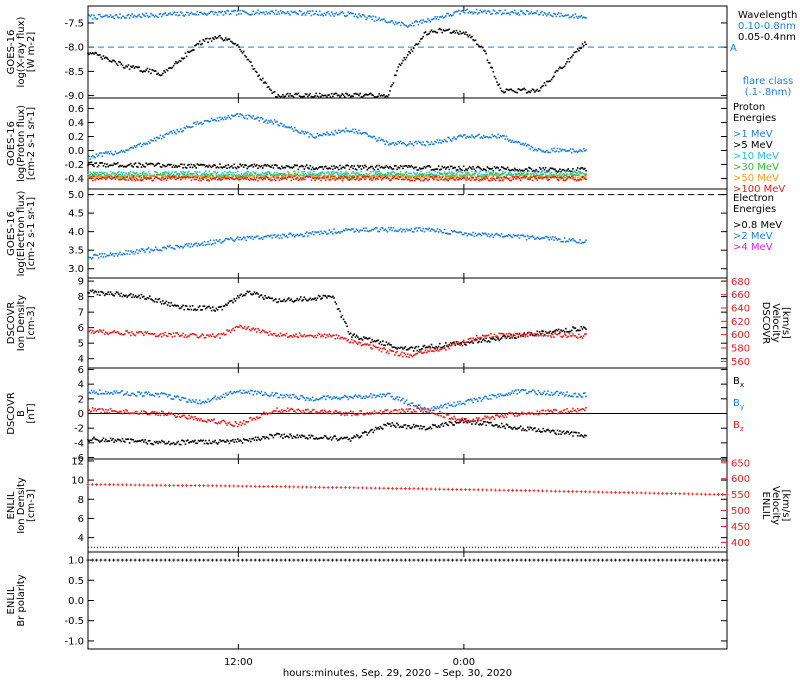  I want to click on y-tick-label: 4.0, so click(76, 232).